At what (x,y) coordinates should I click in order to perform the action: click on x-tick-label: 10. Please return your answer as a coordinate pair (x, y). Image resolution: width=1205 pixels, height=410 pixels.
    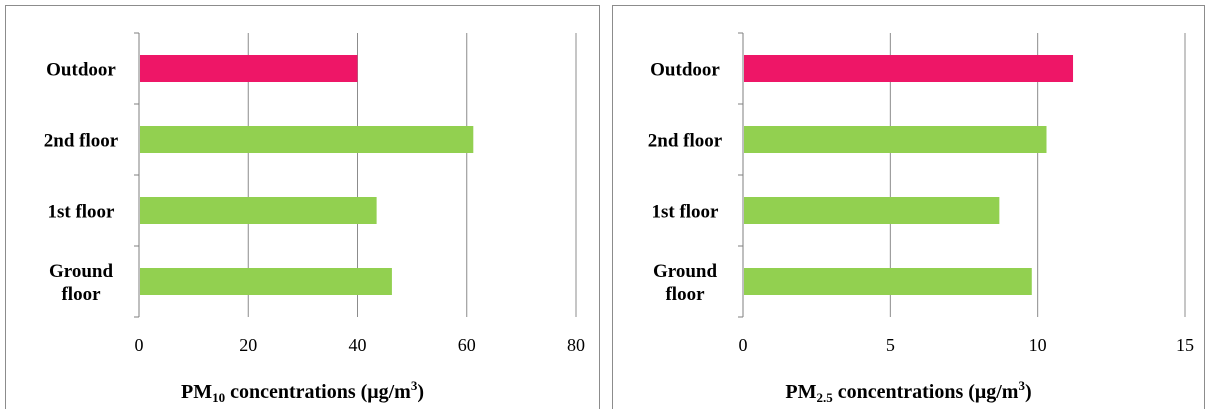
    Looking at the image, I should click on (1038, 345).